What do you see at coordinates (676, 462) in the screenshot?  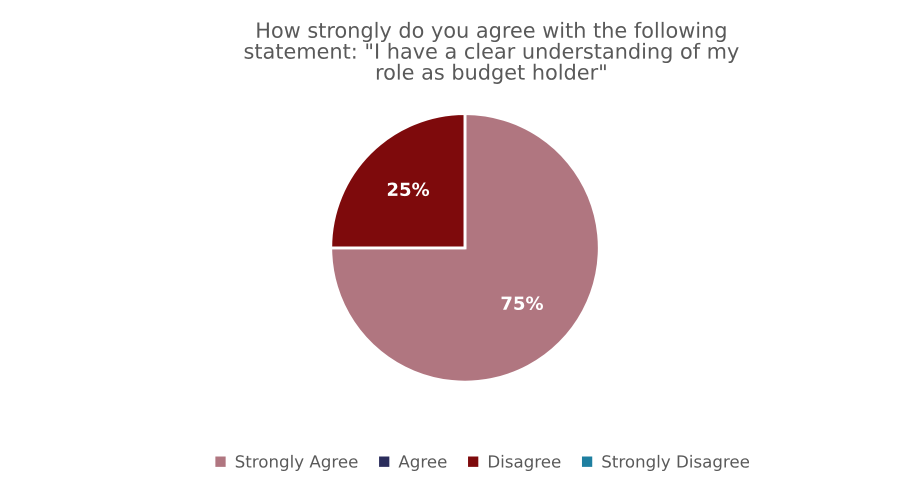 I see `legend-label: Strongly Disagree` at bounding box center [676, 462].